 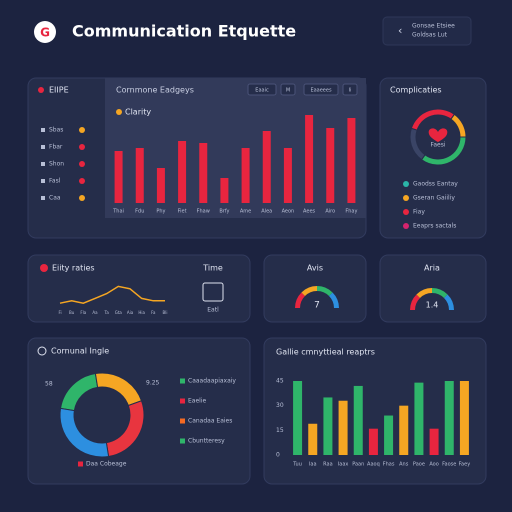 What do you see at coordinates (197, 401) in the screenshot?
I see `legend-label: Eaelie` at bounding box center [197, 401].